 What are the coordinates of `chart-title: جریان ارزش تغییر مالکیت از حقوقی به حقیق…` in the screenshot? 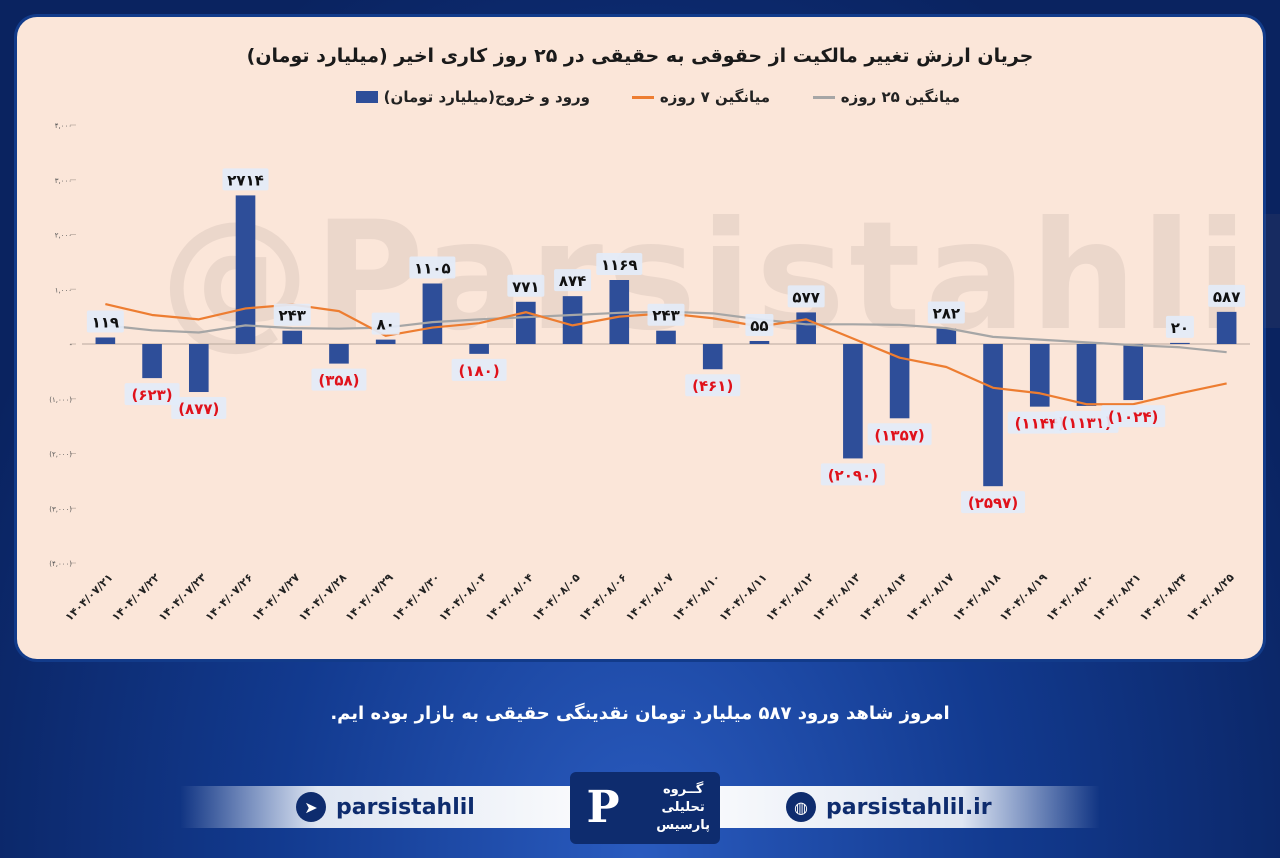 It's located at (640, 56).